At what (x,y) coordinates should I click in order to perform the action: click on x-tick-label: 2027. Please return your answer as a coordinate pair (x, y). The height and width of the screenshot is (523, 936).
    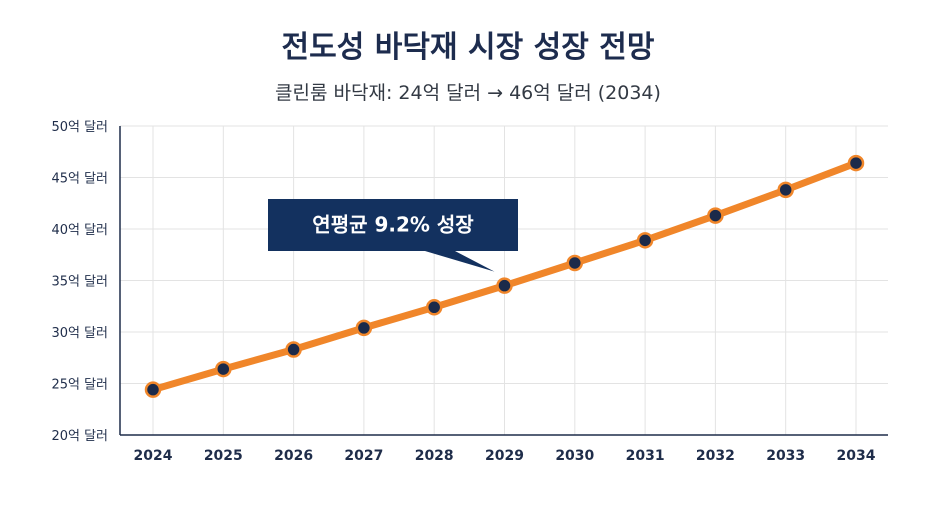
    Looking at the image, I should click on (363, 456).